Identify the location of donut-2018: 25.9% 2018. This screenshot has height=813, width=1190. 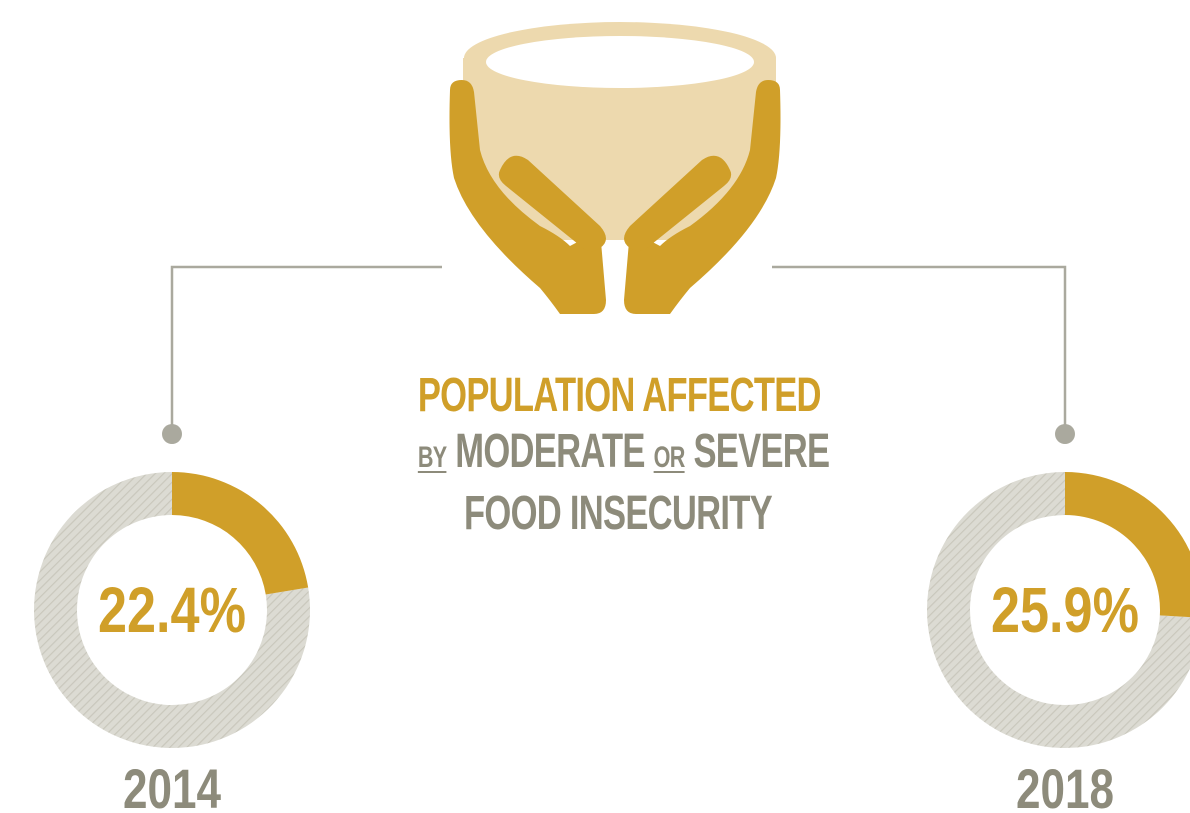
(1058, 642).